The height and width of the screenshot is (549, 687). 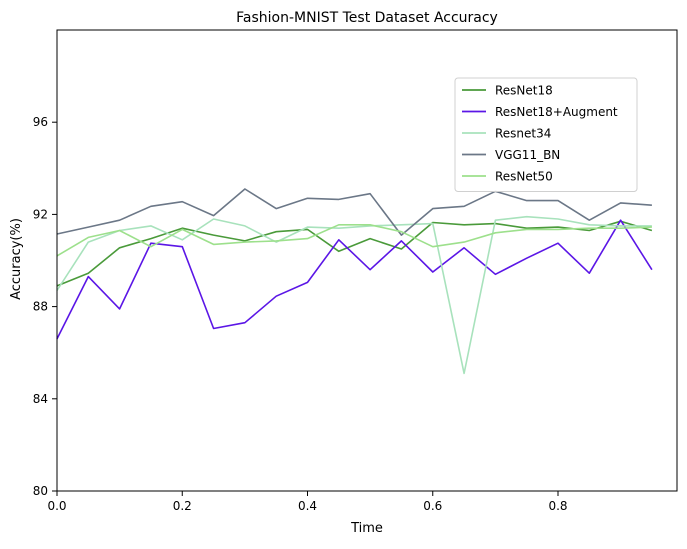 I want to click on y-tick-label: 84, so click(x=40, y=399).